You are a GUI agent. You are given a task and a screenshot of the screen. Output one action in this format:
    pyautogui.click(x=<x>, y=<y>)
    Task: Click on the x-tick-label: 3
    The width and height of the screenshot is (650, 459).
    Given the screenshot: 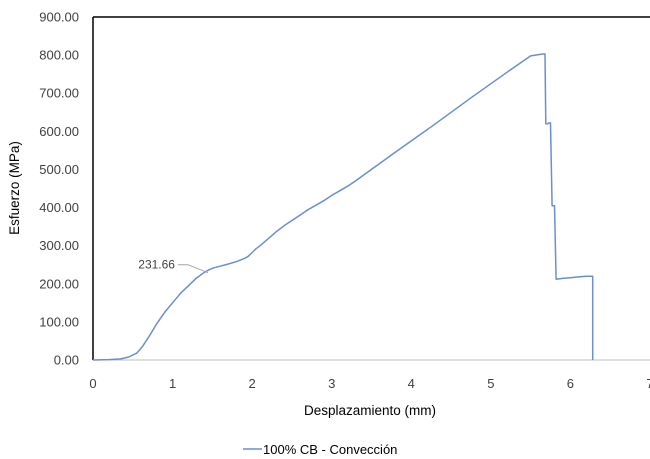 What is the action you would take?
    pyautogui.click(x=331, y=383)
    